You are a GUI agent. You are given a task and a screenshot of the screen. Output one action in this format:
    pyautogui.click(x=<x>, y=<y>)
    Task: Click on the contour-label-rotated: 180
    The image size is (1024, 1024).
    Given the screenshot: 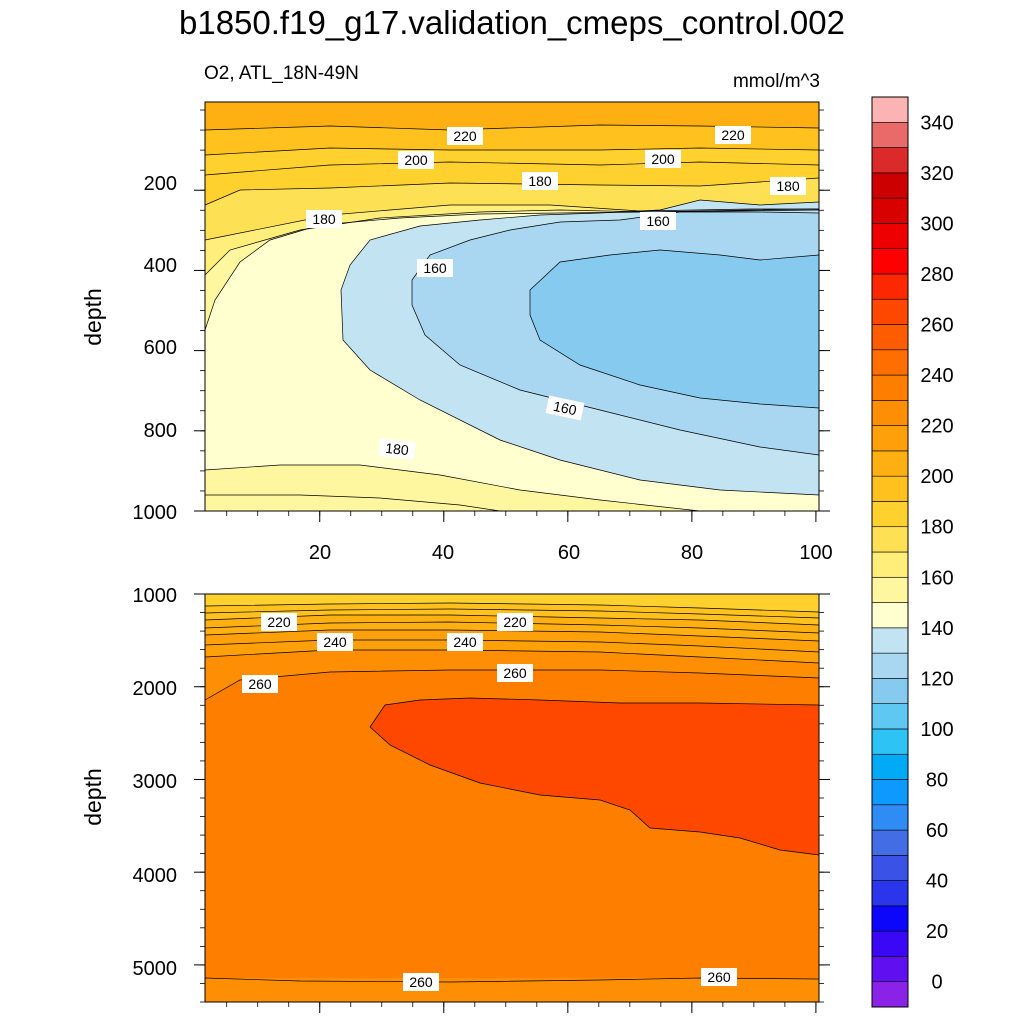 What is the action you would take?
    pyautogui.click(x=397, y=449)
    